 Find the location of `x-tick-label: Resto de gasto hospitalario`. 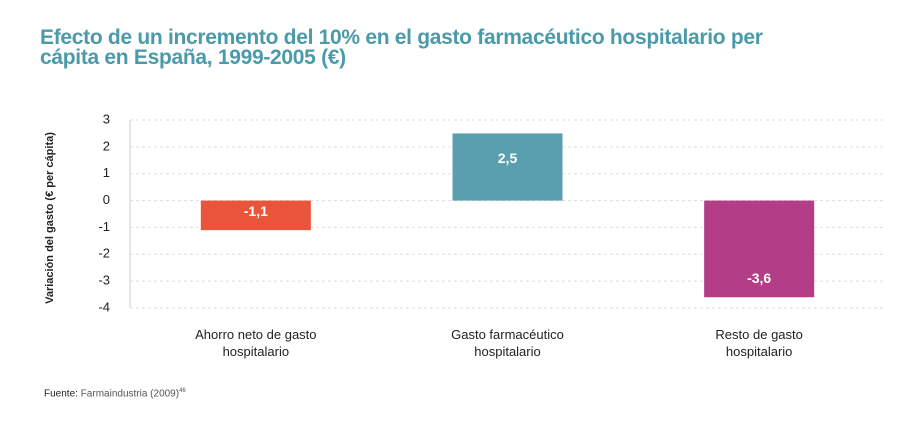

x-tick-label: Resto de gasto hospitalario is located at coordinates (759, 343).